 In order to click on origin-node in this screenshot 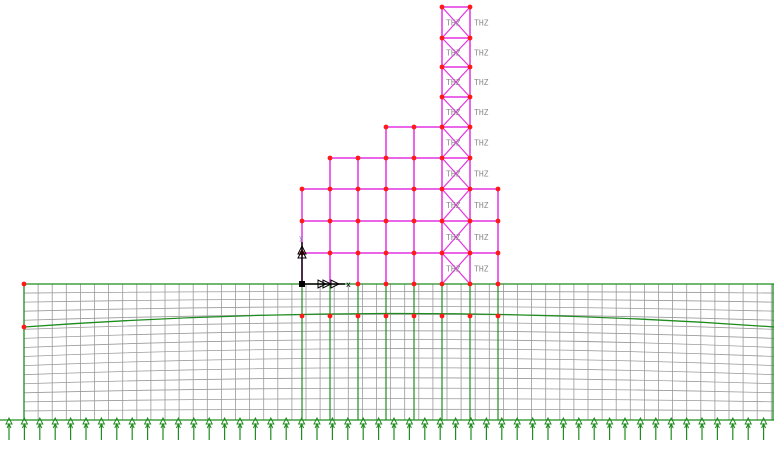, I will do `click(302, 284)`.